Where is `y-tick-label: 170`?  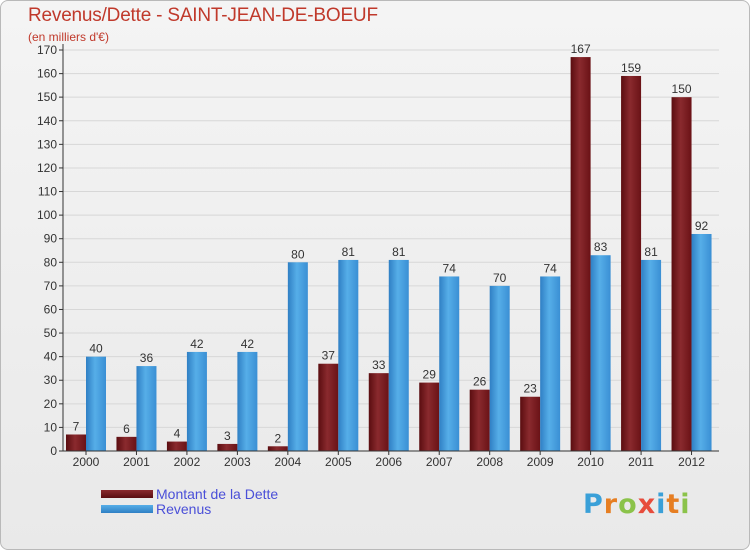 y-tick-label: 170 is located at coordinates (47, 50).